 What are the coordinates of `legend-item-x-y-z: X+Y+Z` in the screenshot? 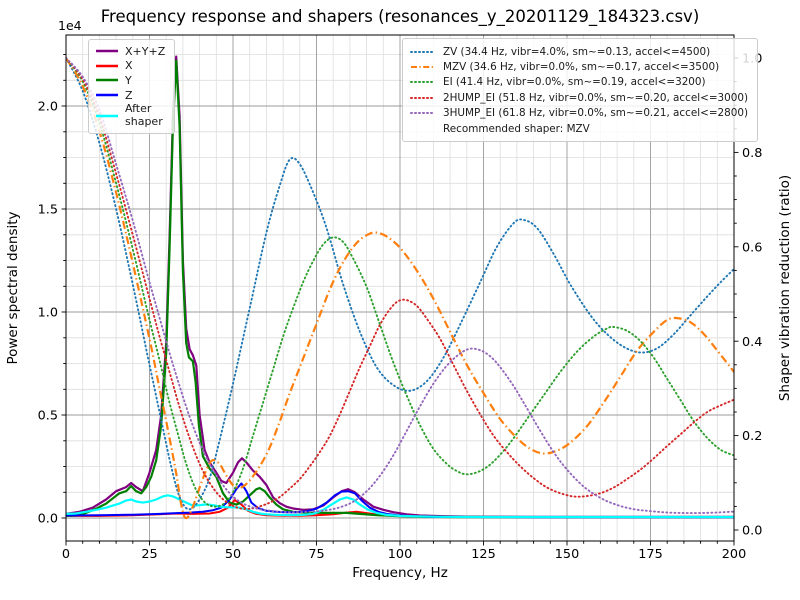 It's located at (130, 51).